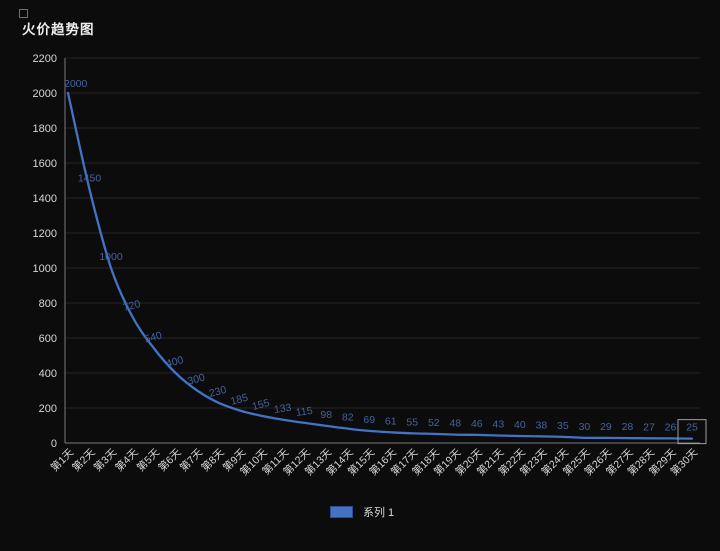 The image size is (720, 551). I want to click on y-tick-label-1200: 1200, so click(45, 234).